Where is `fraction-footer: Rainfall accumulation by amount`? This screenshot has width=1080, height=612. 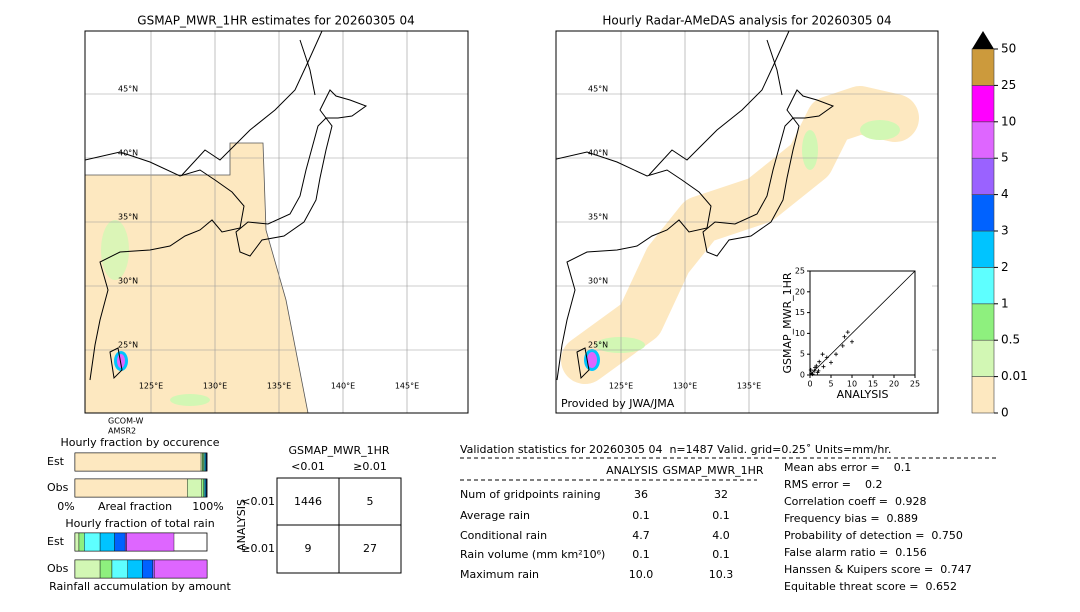 fraction-footer: Rainfall accumulation by amount is located at coordinates (140, 586).